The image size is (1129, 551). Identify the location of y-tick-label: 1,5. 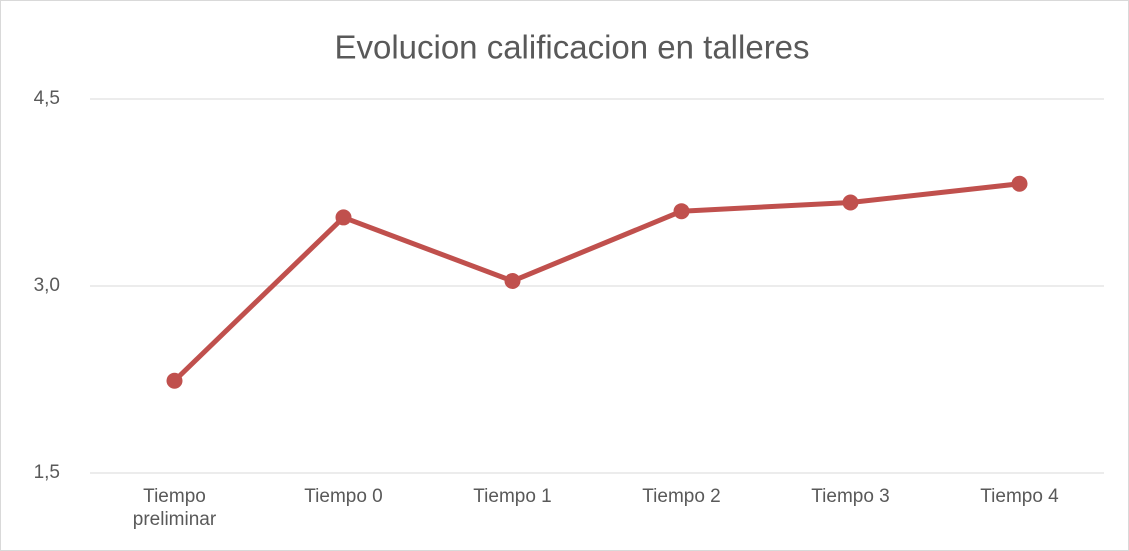
(47, 472).